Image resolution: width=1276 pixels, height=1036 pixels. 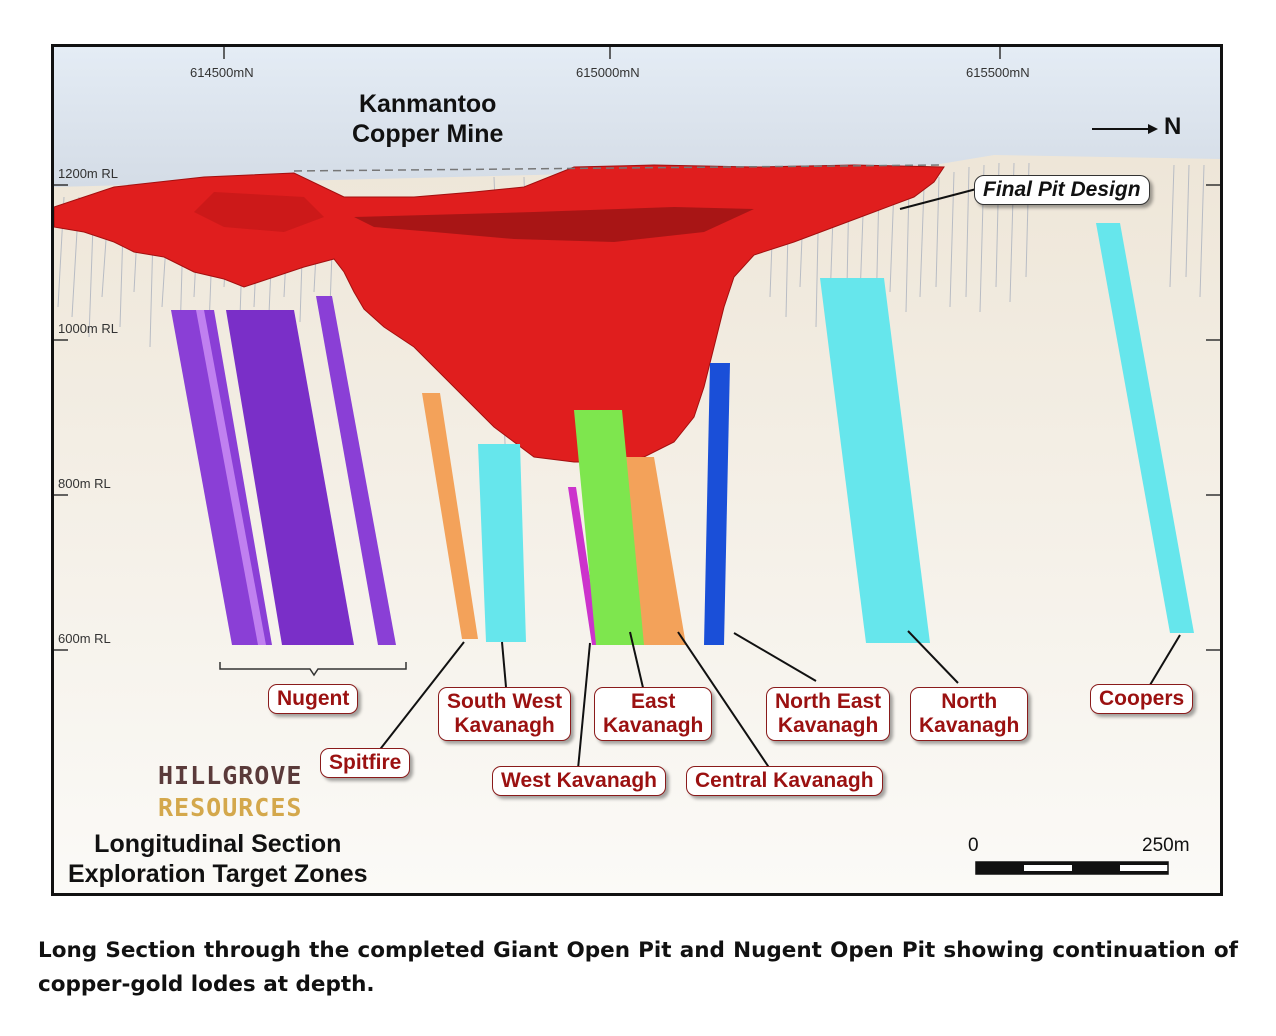 What do you see at coordinates (554, 224) in the screenshot?
I see `pit-shadow` at bounding box center [554, 224].